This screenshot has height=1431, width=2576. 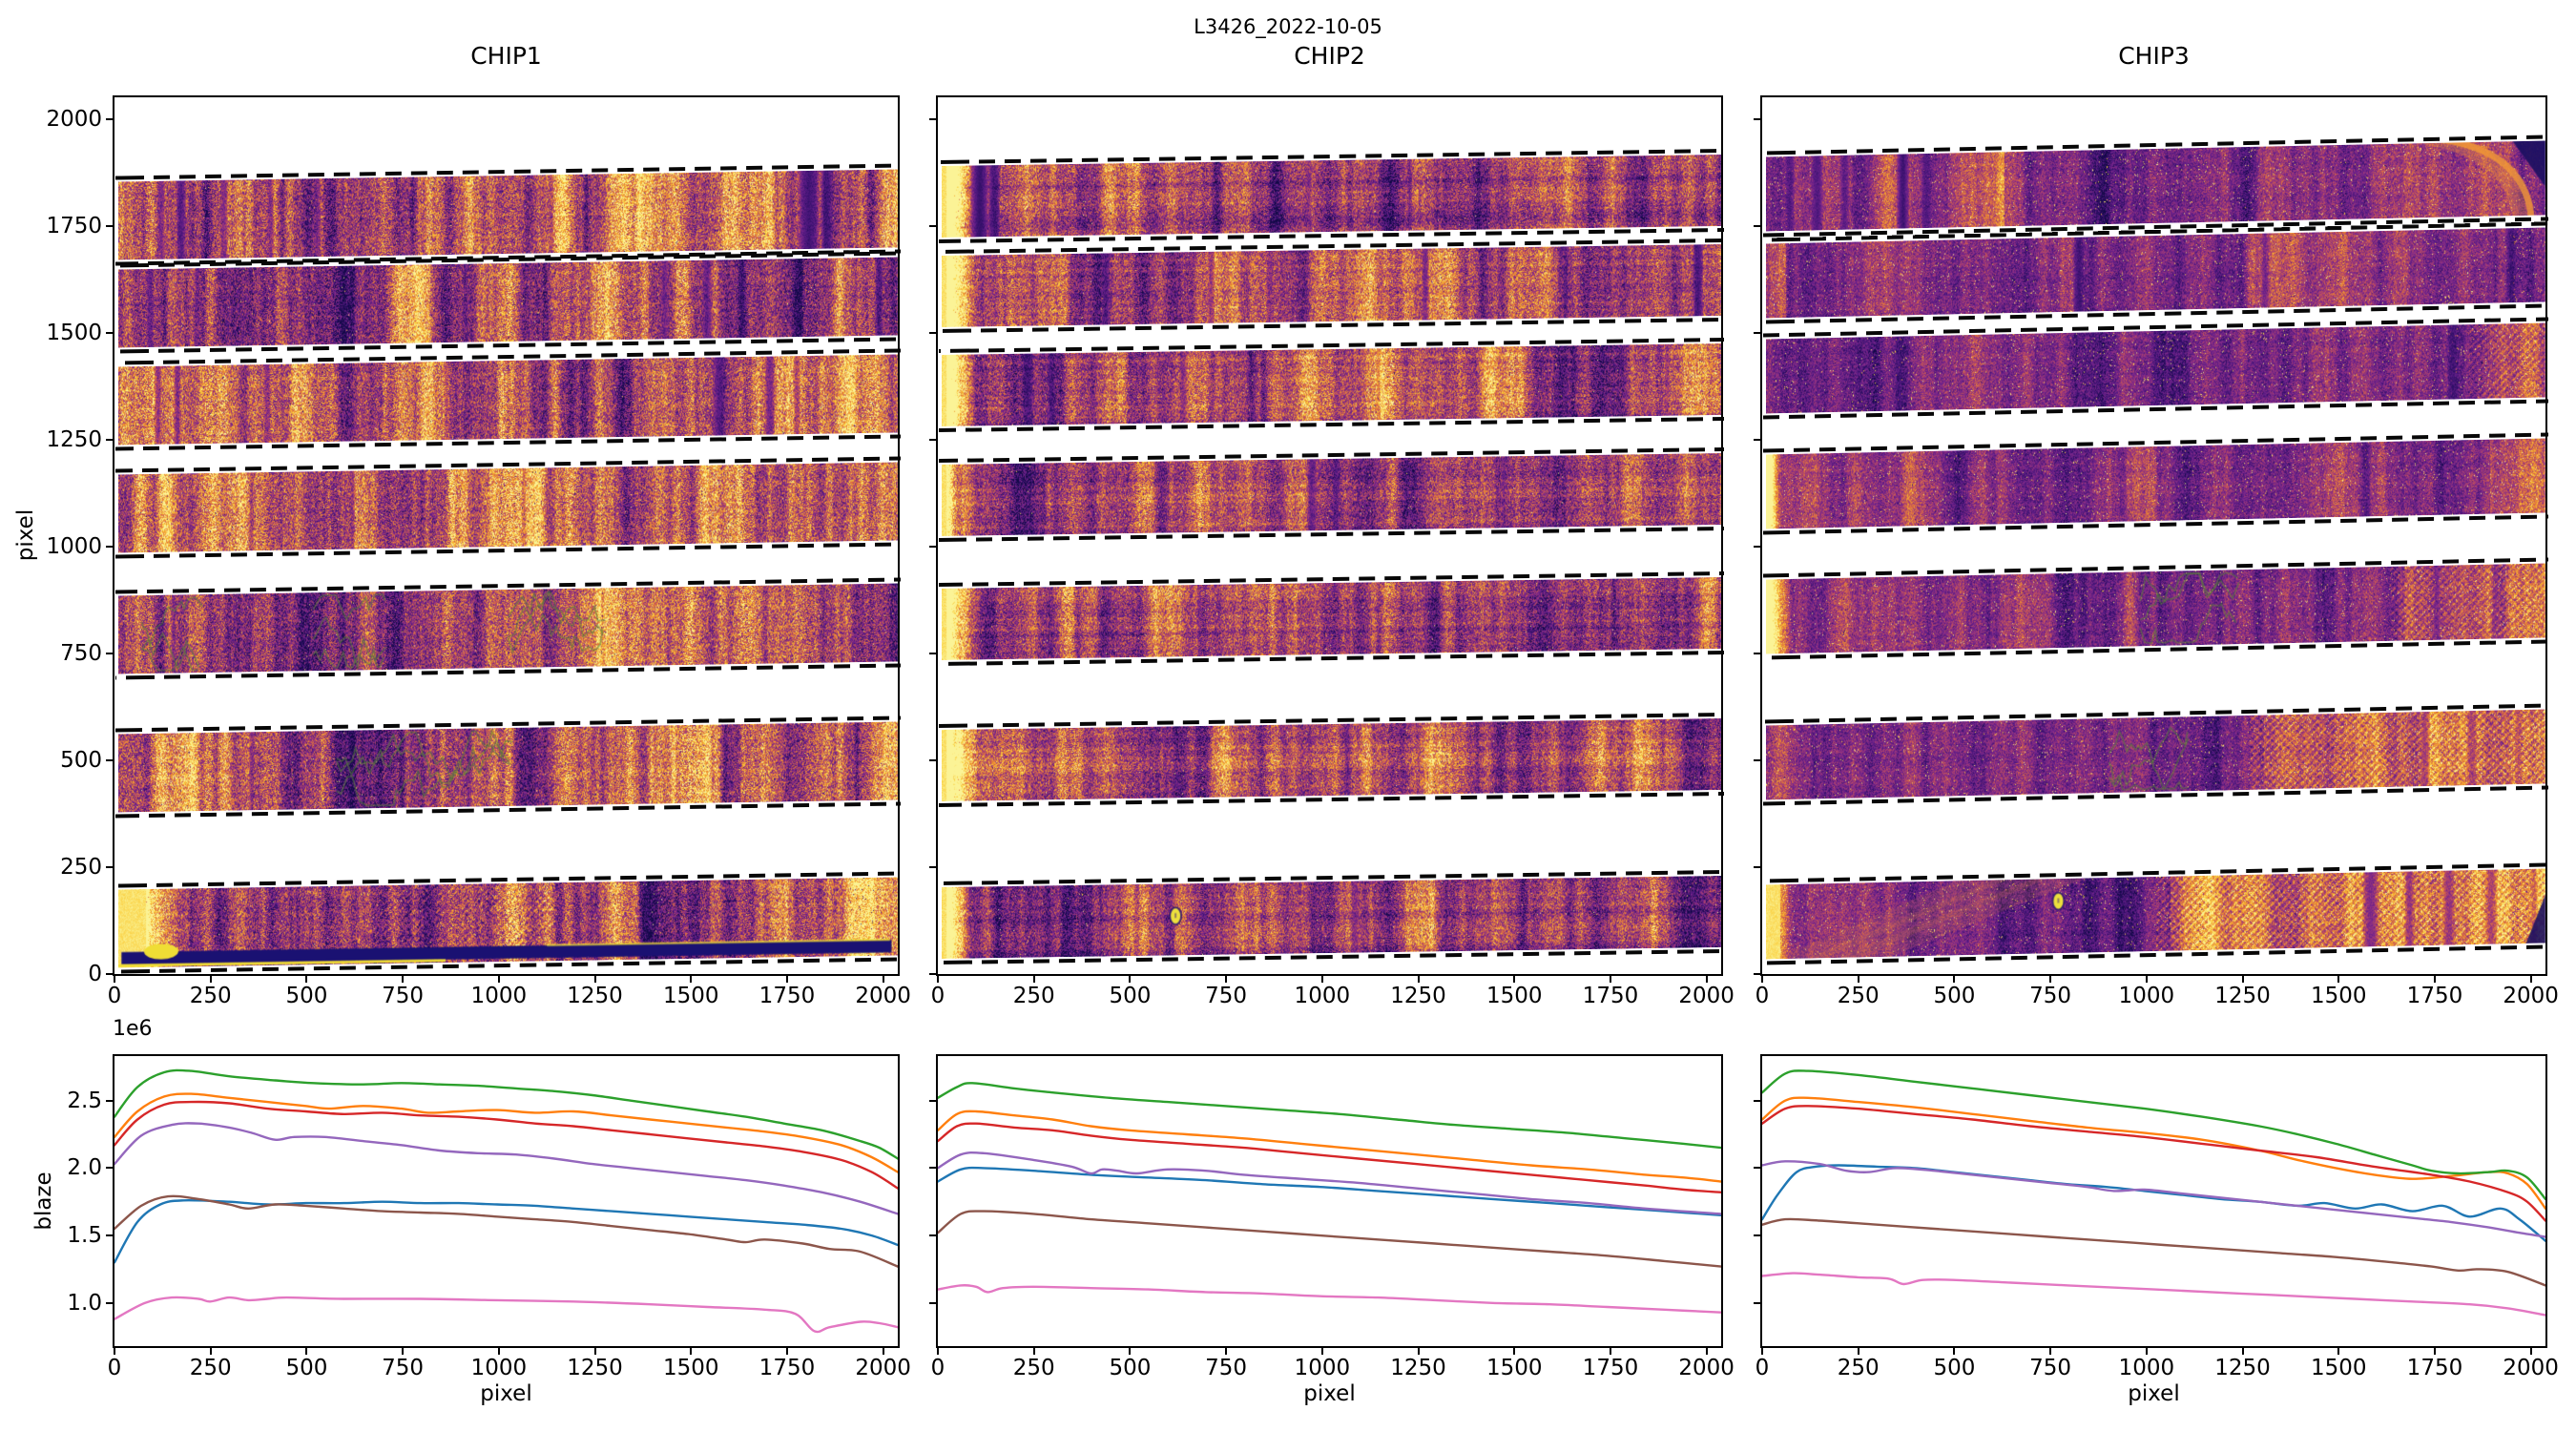 I want to click on y-tick-label-top: 1000, so click(x=74, y=546).